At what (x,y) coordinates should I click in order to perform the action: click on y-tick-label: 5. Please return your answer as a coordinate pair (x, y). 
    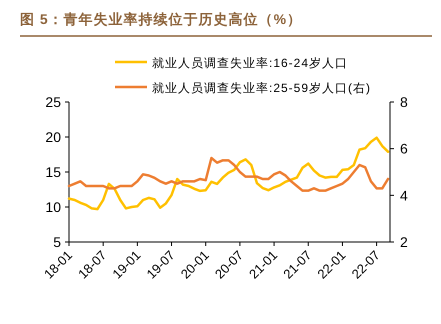
    Looking at the image, I should click on (57, 242).